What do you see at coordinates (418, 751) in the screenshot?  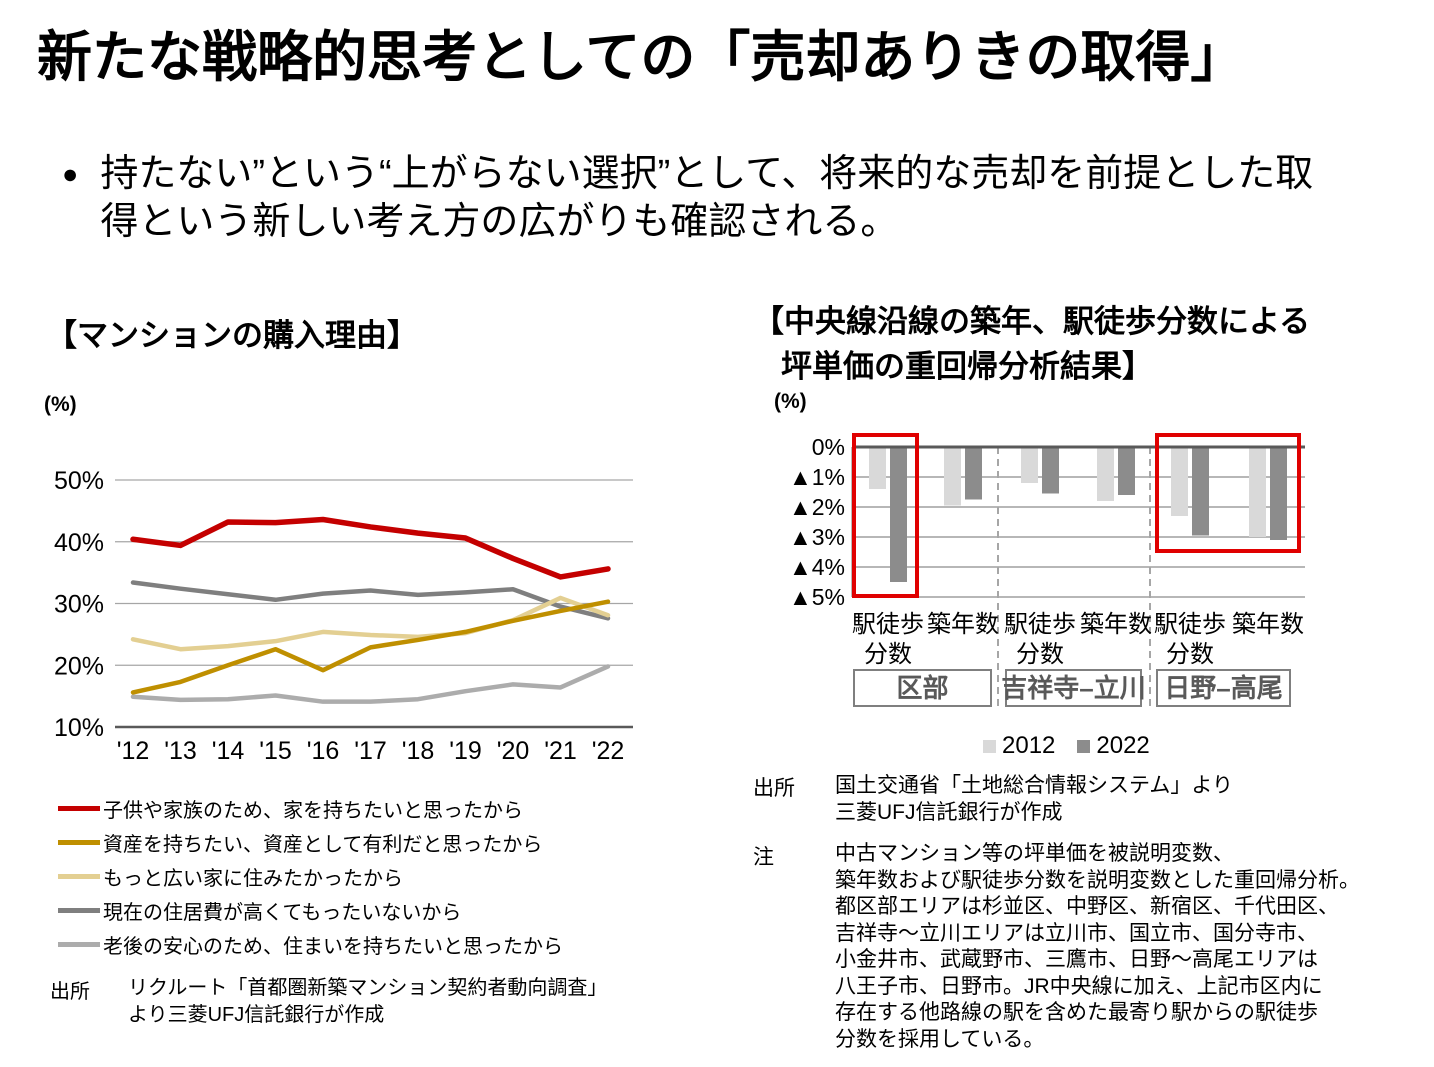 I see `svg-text: '18` at bounding box center [418, 751].